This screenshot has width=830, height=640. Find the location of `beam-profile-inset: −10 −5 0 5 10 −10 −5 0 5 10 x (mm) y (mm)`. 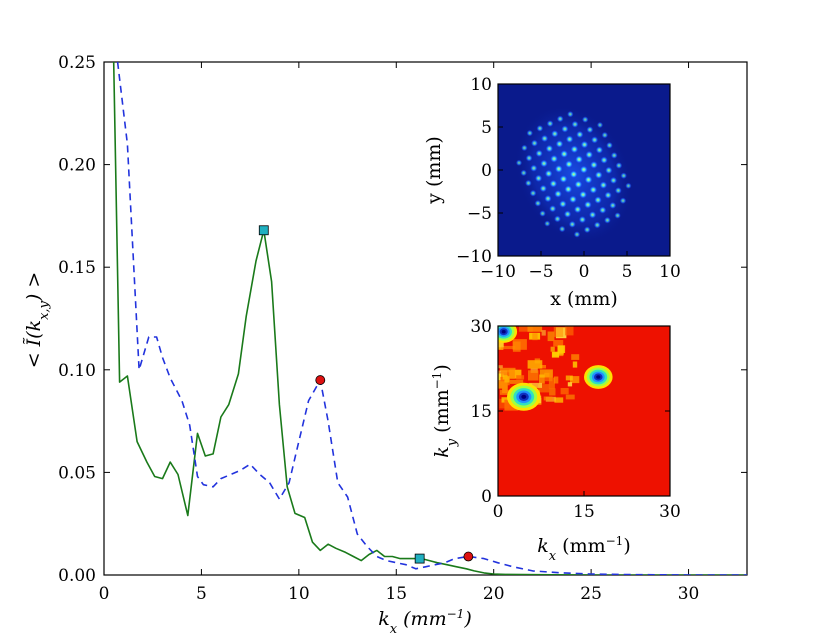

beam-profile-inset: −10 −5 0 5 10 −10 −5 0 5 10 x (mm) y (mm) is located at coordinates (552, 192).